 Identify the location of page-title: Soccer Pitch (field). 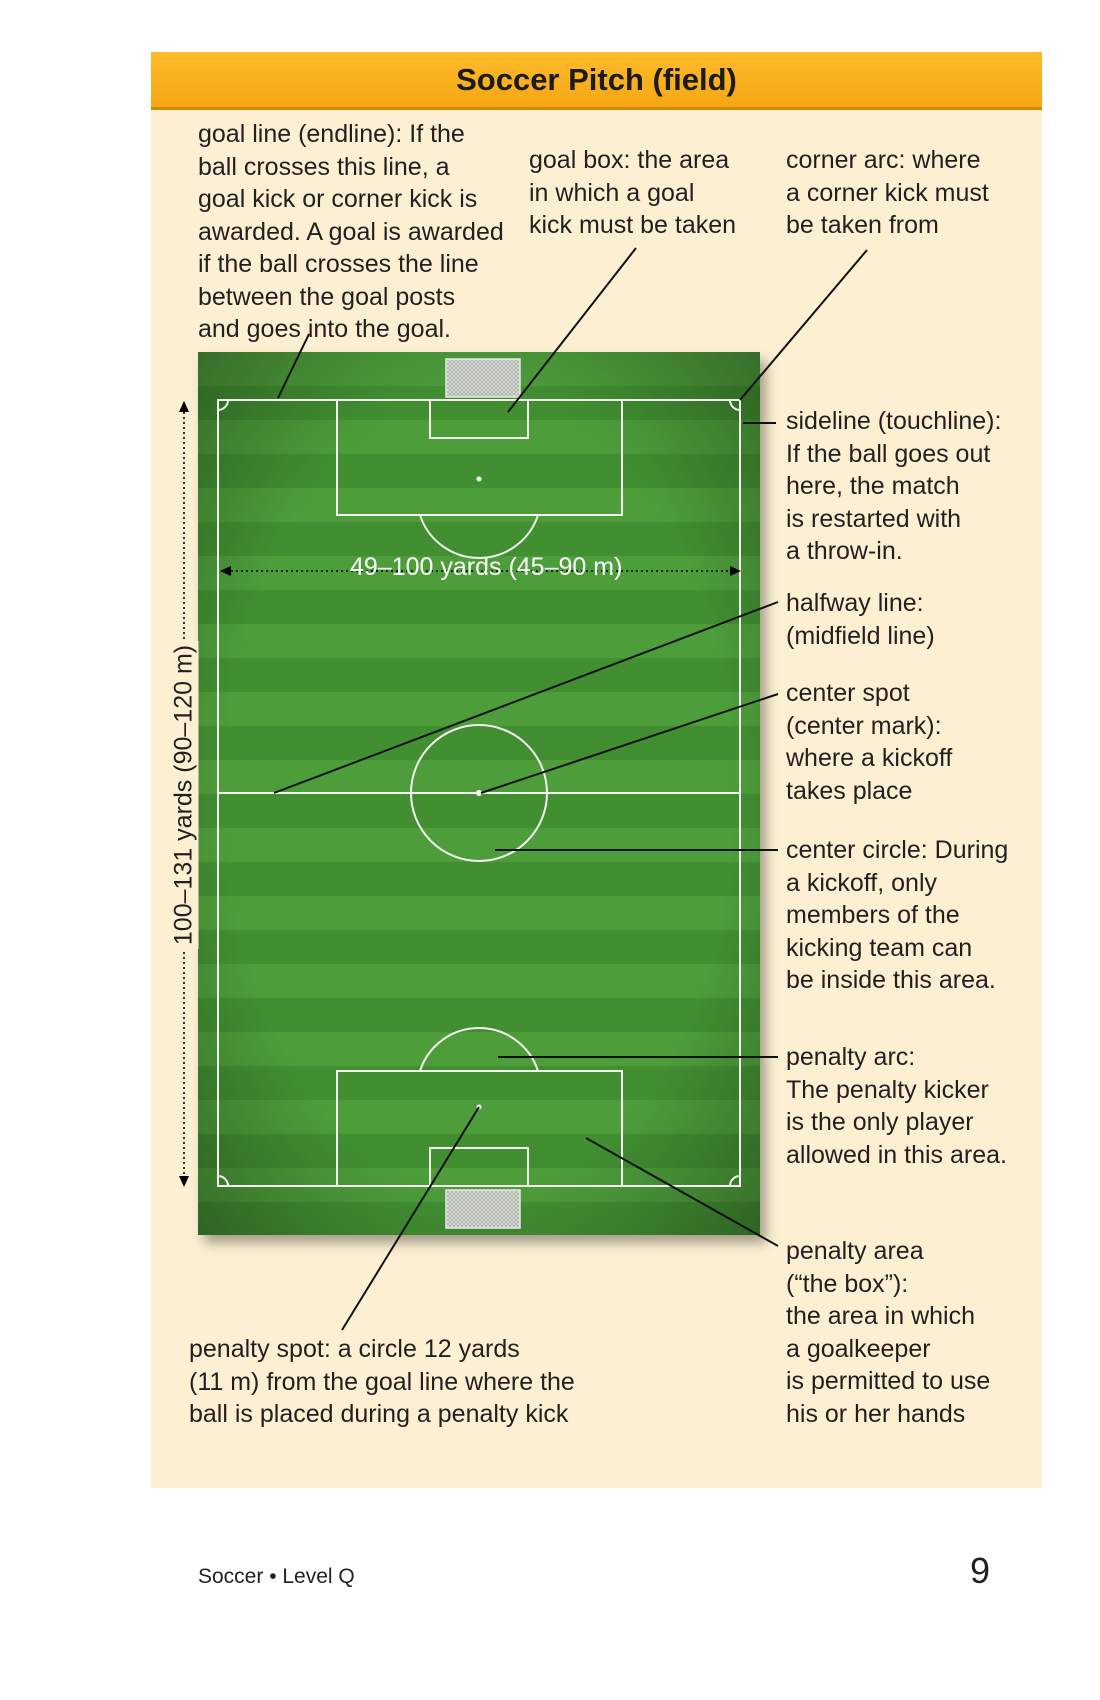
(596, 81).